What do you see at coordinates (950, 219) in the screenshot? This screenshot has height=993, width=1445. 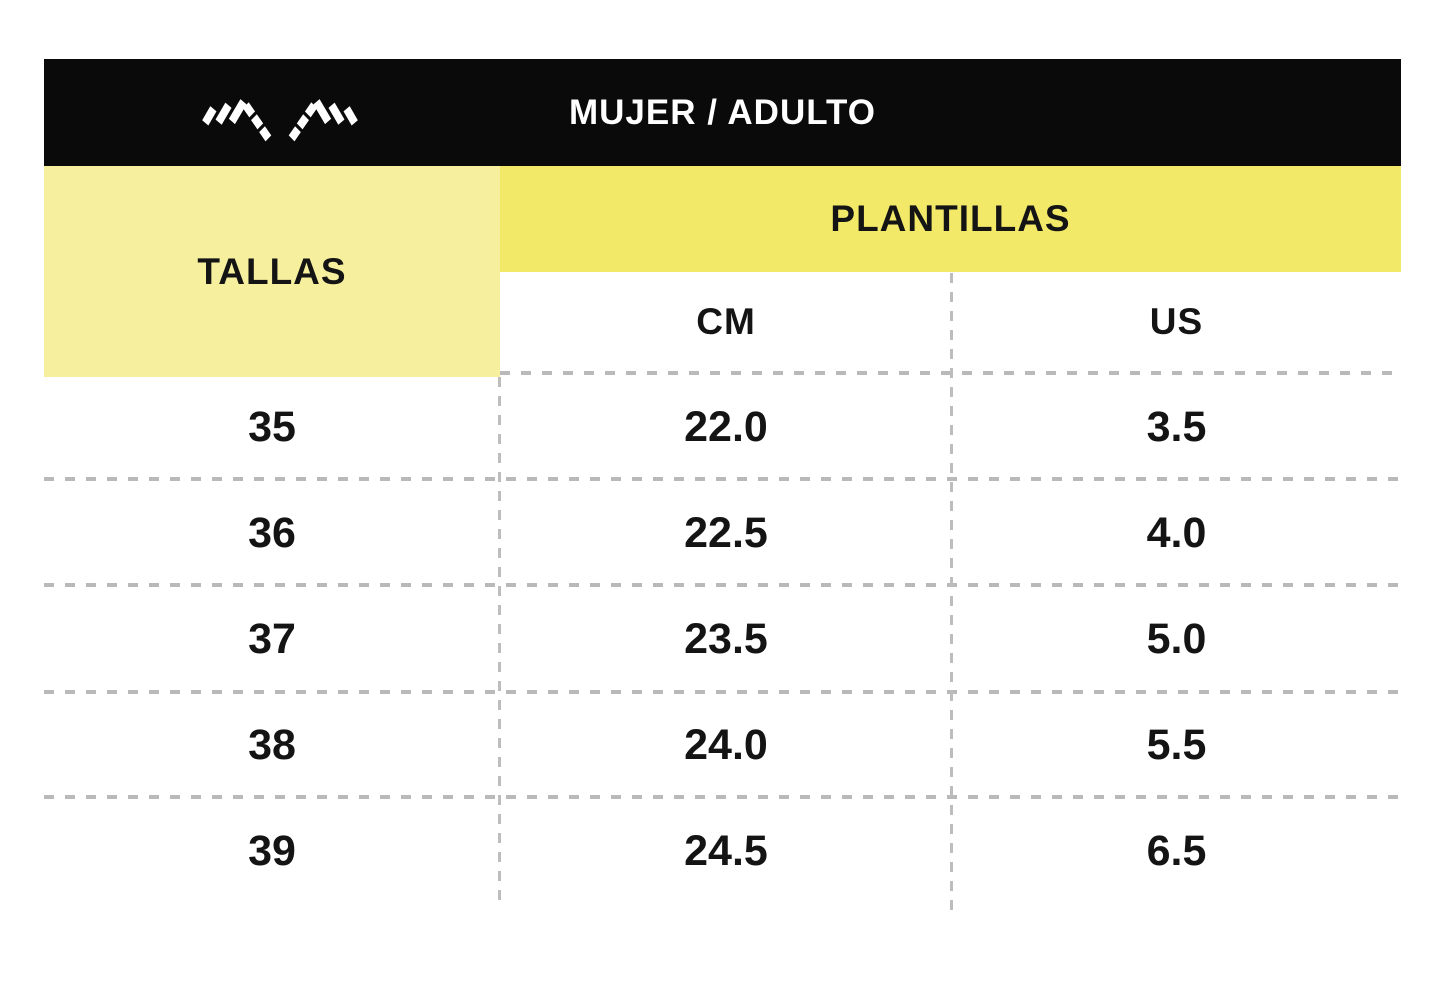 I see `plantillas-header-cell: PLANTILLAS` at bounding box center [950, 219].